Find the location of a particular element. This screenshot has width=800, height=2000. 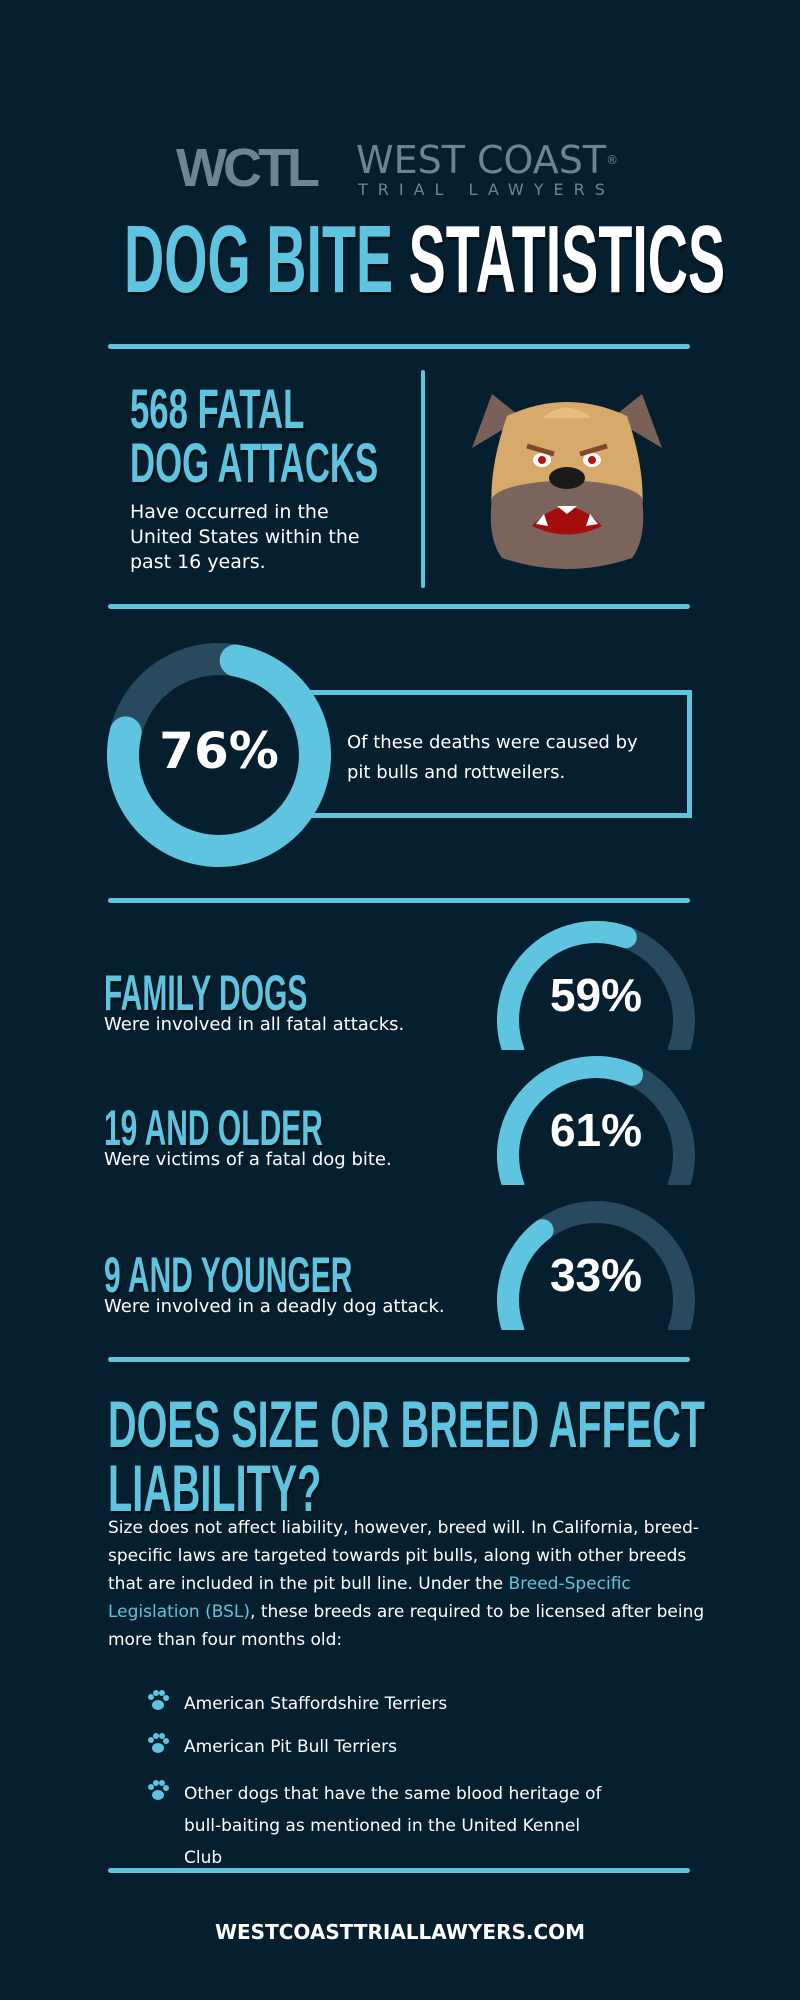

stat-text: Were involved in all fatal attacks. is located at coordinates (254, 1024).